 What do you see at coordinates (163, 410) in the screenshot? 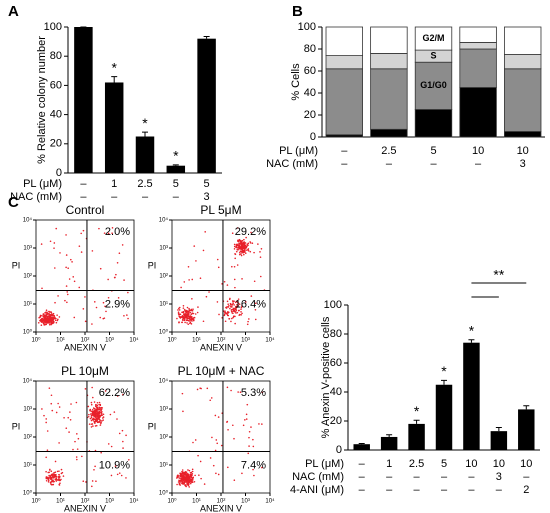
I see `y-tick-label: 10³` at bounding box center [163, 410].